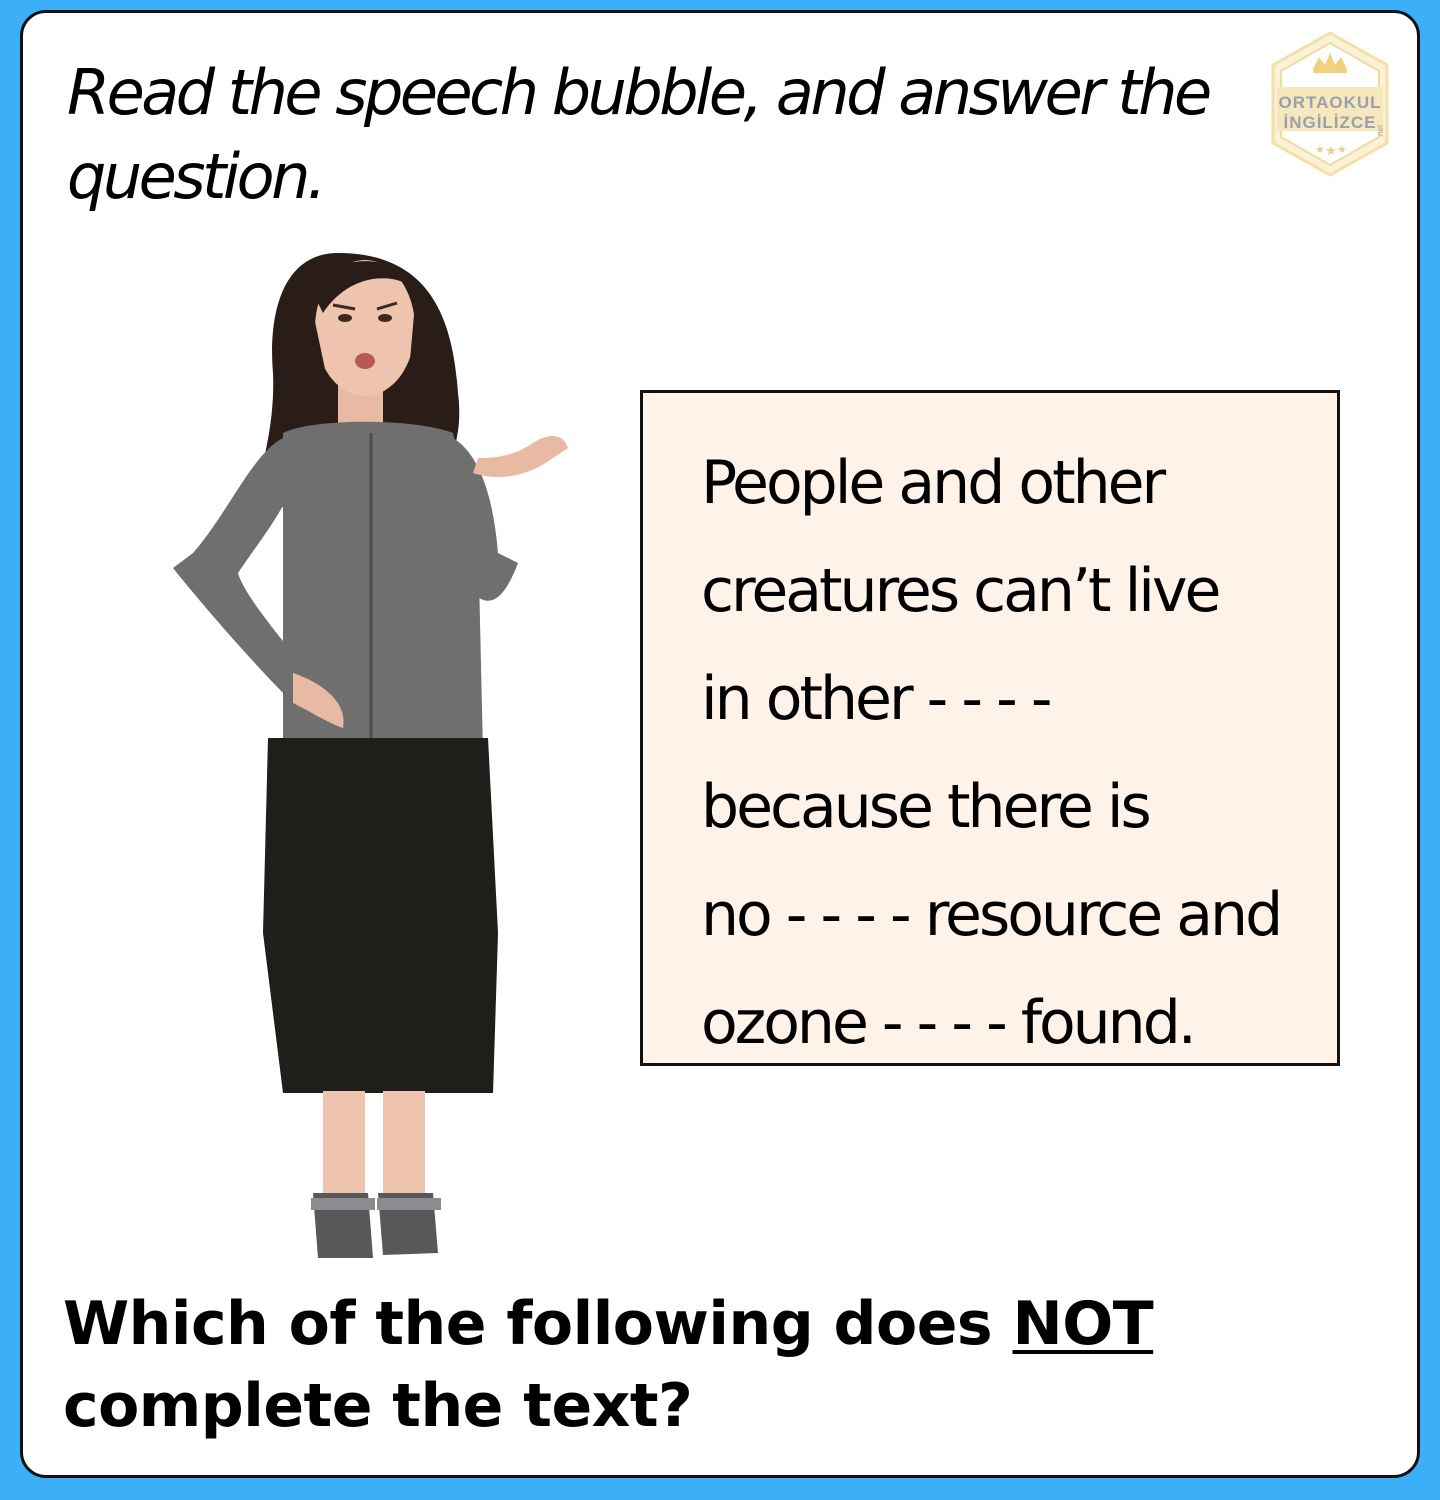 Image resolution: width=1440 pixels, height=1500 pixels. What do you see at coordinates (1380, 131) in the screenshot?
I see `logo-suffix: .net` at bounding box center [1380, 131].